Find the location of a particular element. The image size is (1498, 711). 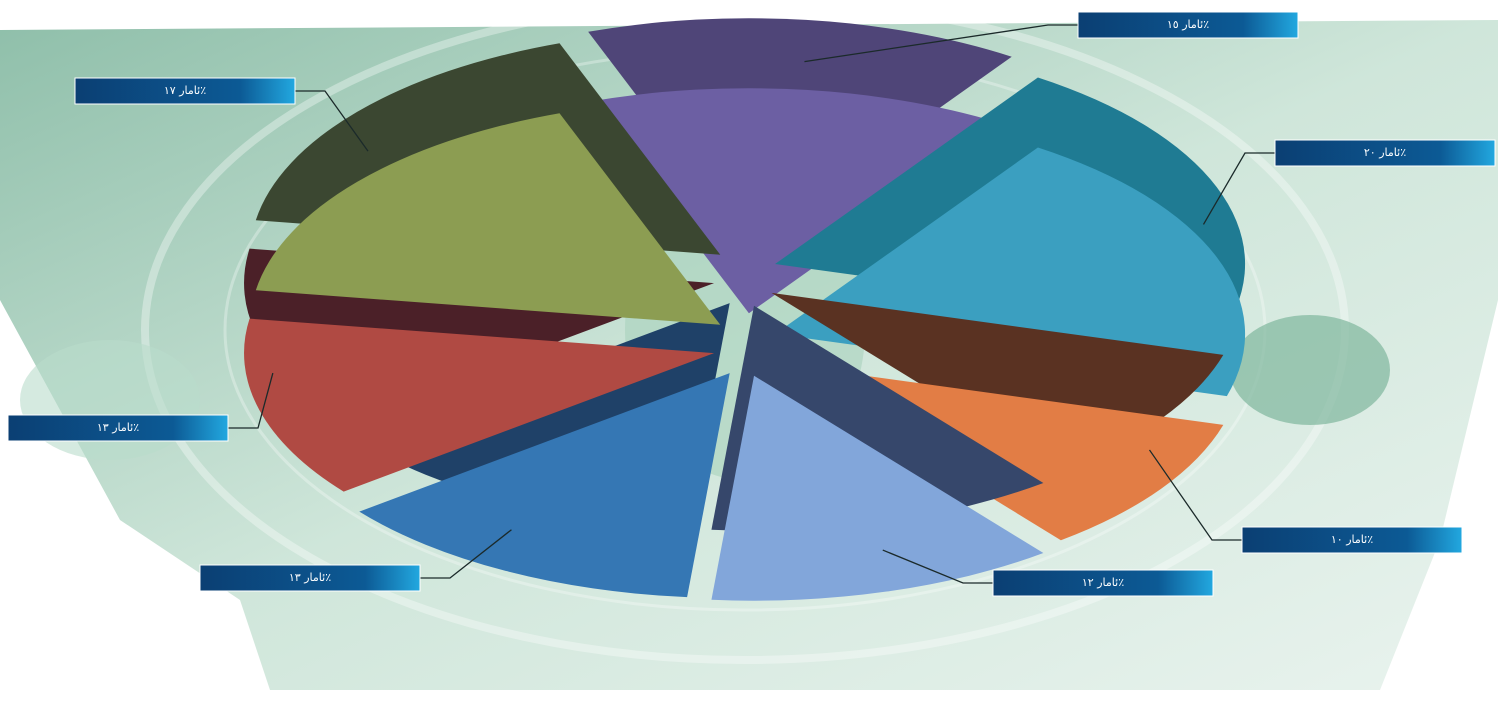

data-label: ئامار ١٠٪ is located at coordinates (1352, 539).